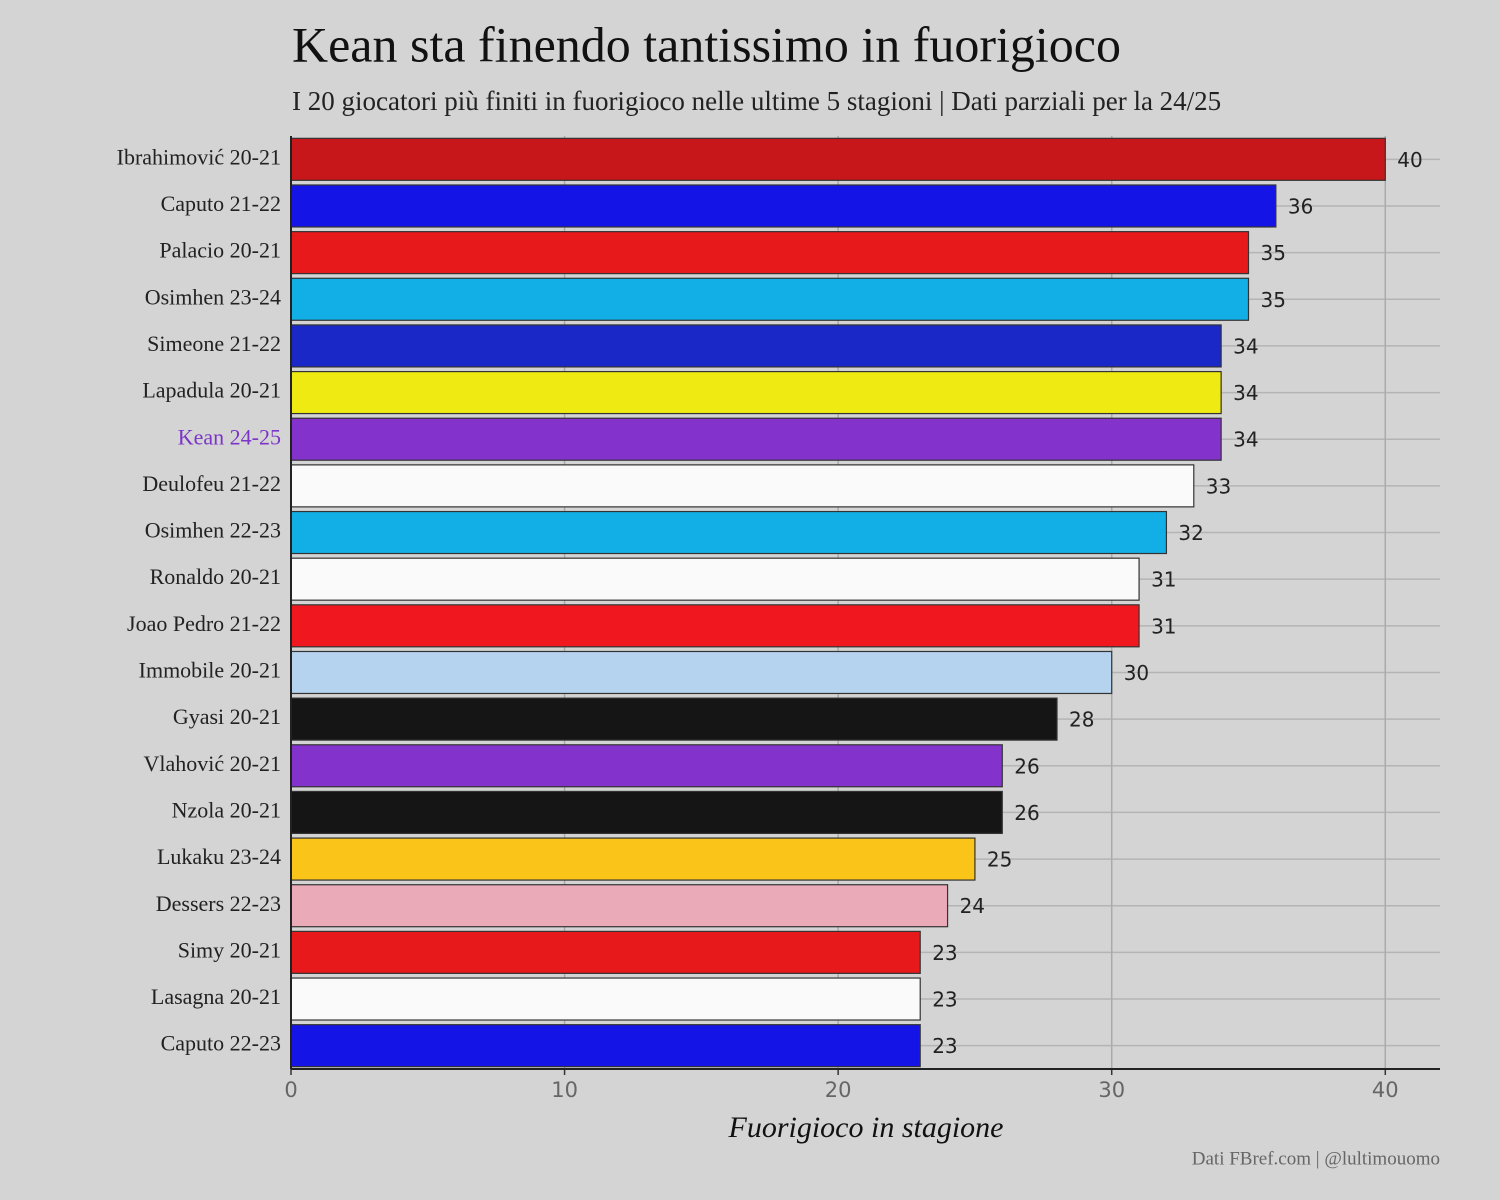 This screenshot has width=1500, height=1200. I want to click on y-tick-label: Immobile 20-21, so click(210, 670).